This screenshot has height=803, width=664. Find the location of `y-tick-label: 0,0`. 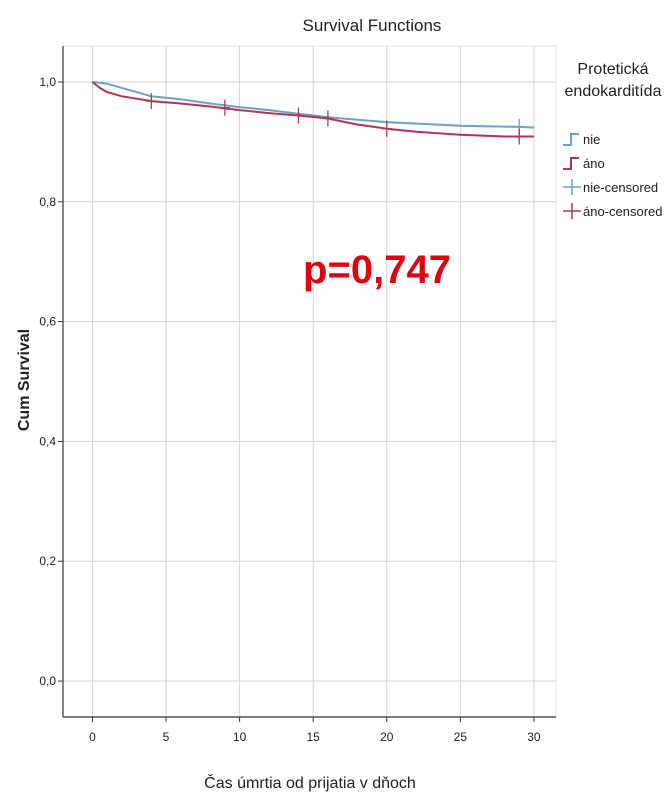

y-tick-label: 0,0 is located at coordinates (47, 681).